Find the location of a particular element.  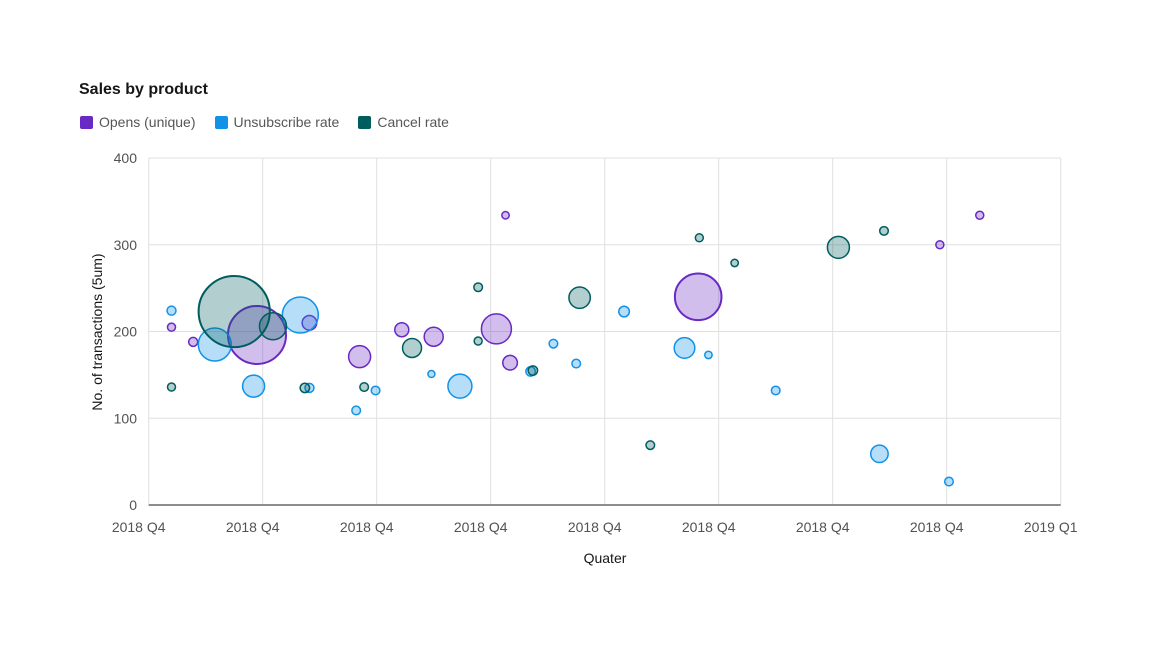

y-axis-title: No. of transactions (5um) is located at coordinates (97, 332).